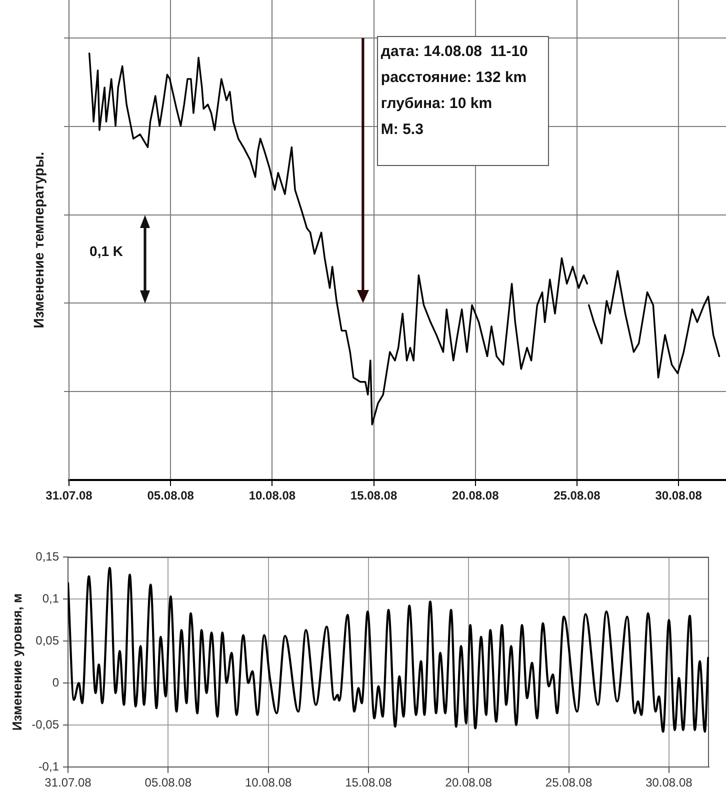  What do you see at coordinates (38, 240) in the screenshot?
I see `y-axis-title: Изменение температуры.` at bounding box center [38, 240].